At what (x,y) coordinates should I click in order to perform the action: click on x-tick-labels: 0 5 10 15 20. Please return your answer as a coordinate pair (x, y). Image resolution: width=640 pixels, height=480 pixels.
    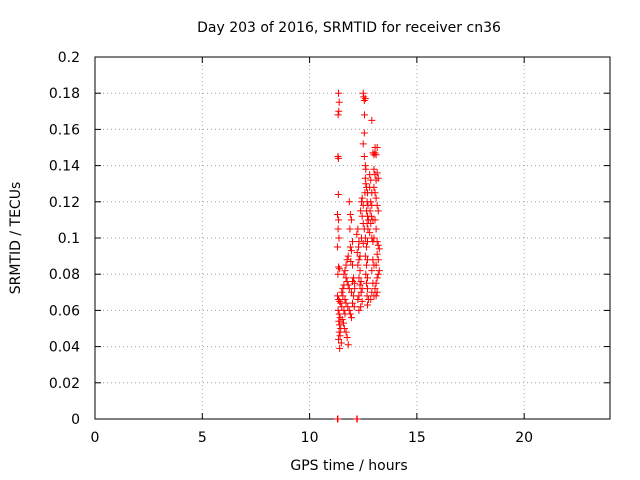
    Looking at the image, I should click on (312, 438).